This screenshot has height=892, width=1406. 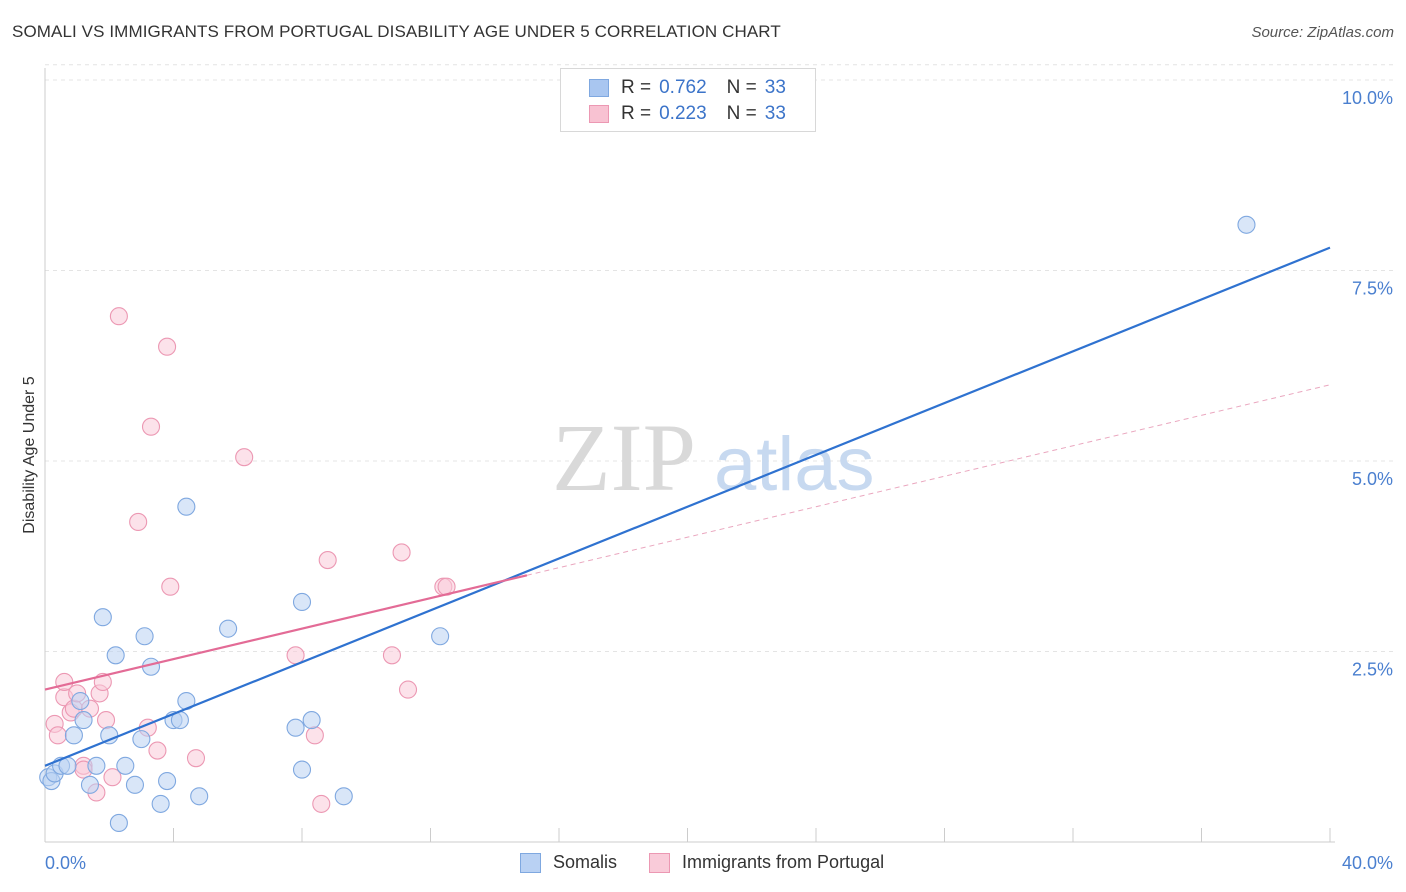 What do you see at coordinates (29, 455) in the screenshot?
I see `y-axis-label: Disability Age Under 5` at bounding box center [29, 455].